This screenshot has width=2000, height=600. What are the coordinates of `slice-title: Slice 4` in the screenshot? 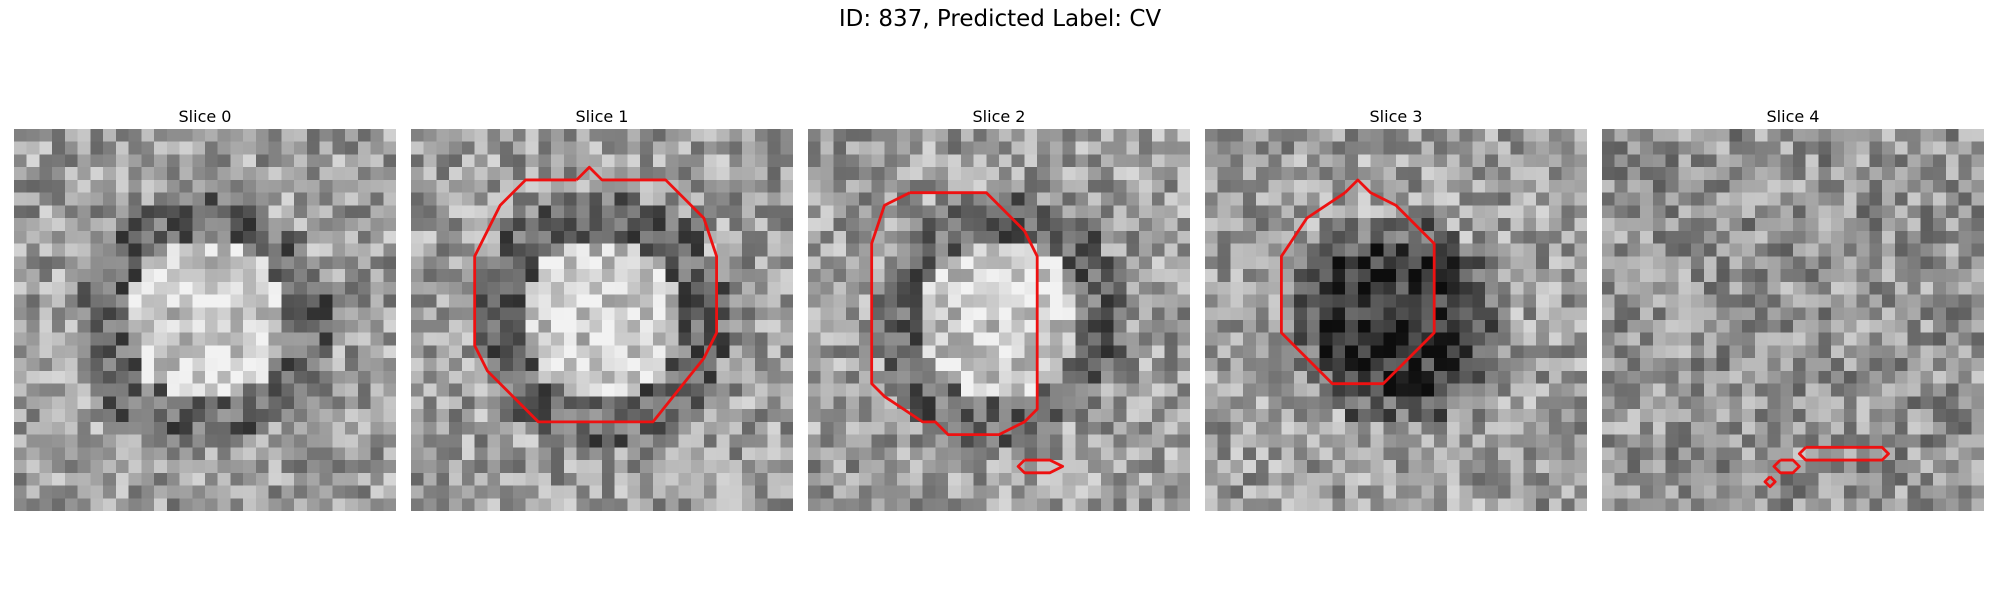 It's located at (1793, 116).